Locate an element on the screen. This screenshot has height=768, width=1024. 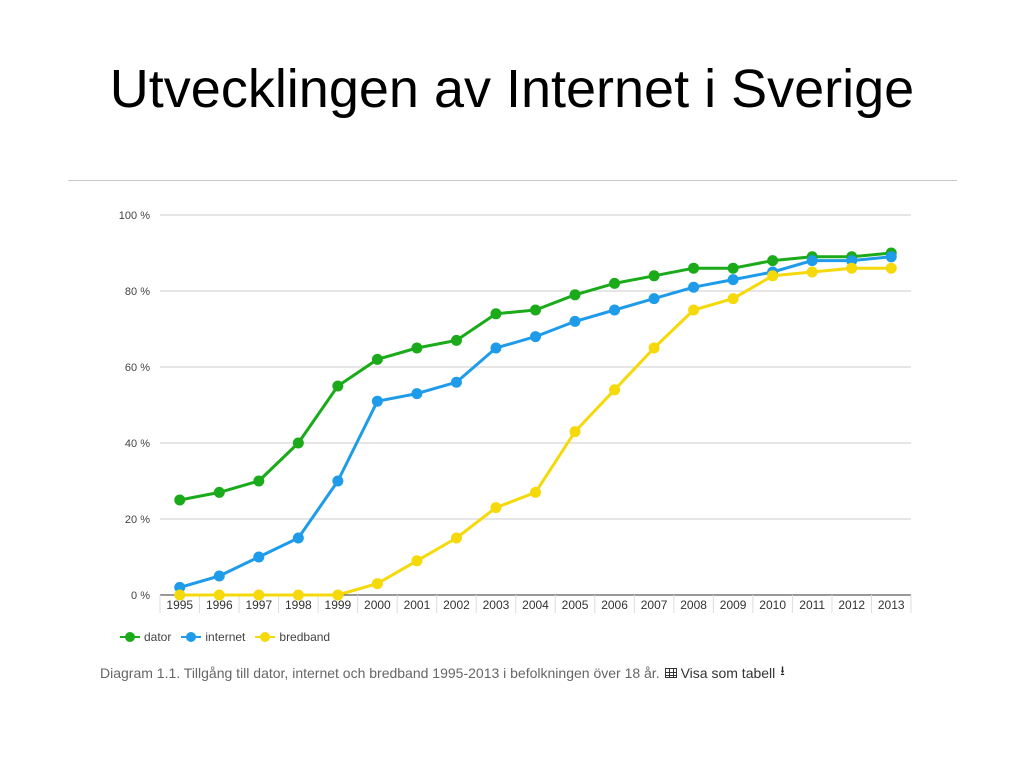
legend-item-internet: internet is located at coordinates (213, 637).